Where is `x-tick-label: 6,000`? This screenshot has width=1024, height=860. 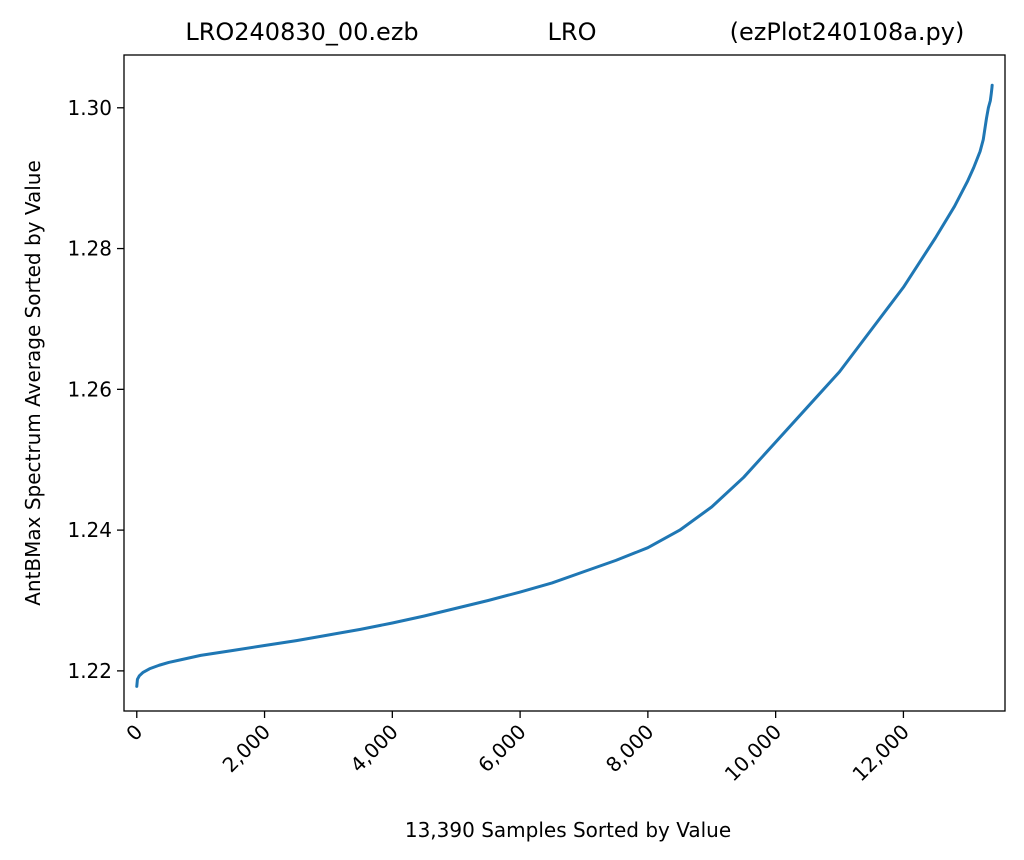 x-tick-label: 6,000 is located at coordinates (501, 748).